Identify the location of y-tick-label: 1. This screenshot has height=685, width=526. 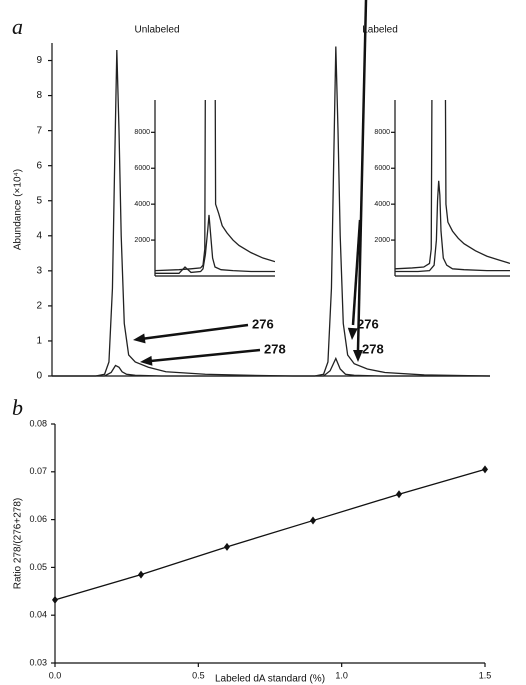
(39, 341).